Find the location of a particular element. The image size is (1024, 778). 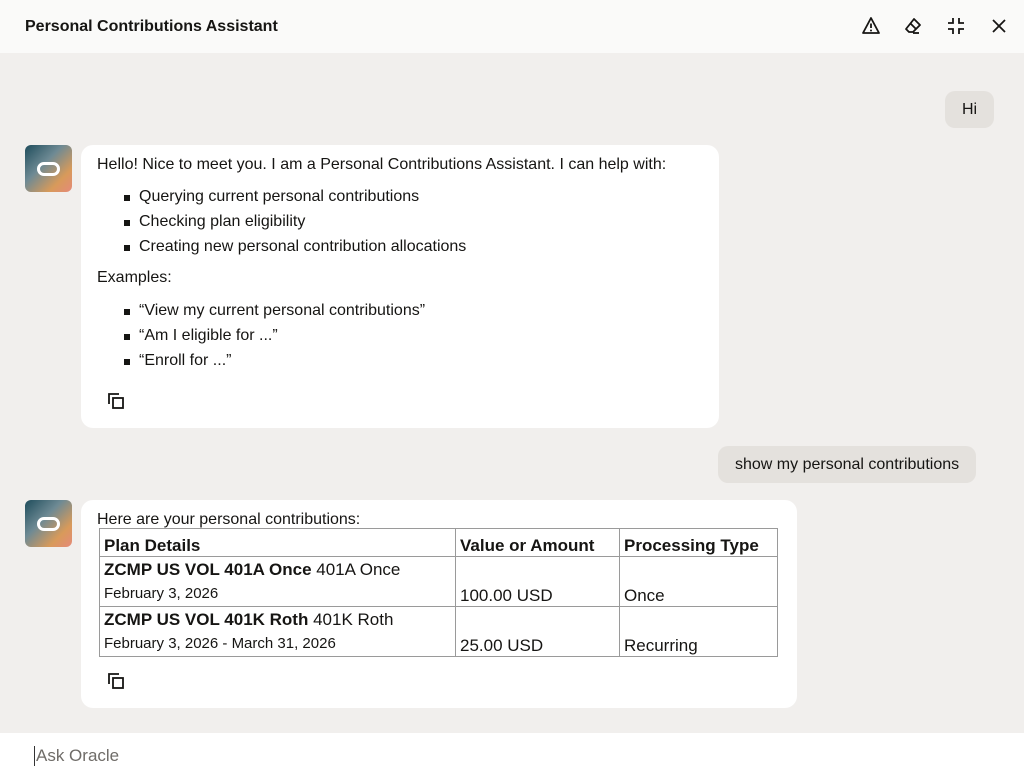

user-message: Hi is located at coordinates (970, 109).